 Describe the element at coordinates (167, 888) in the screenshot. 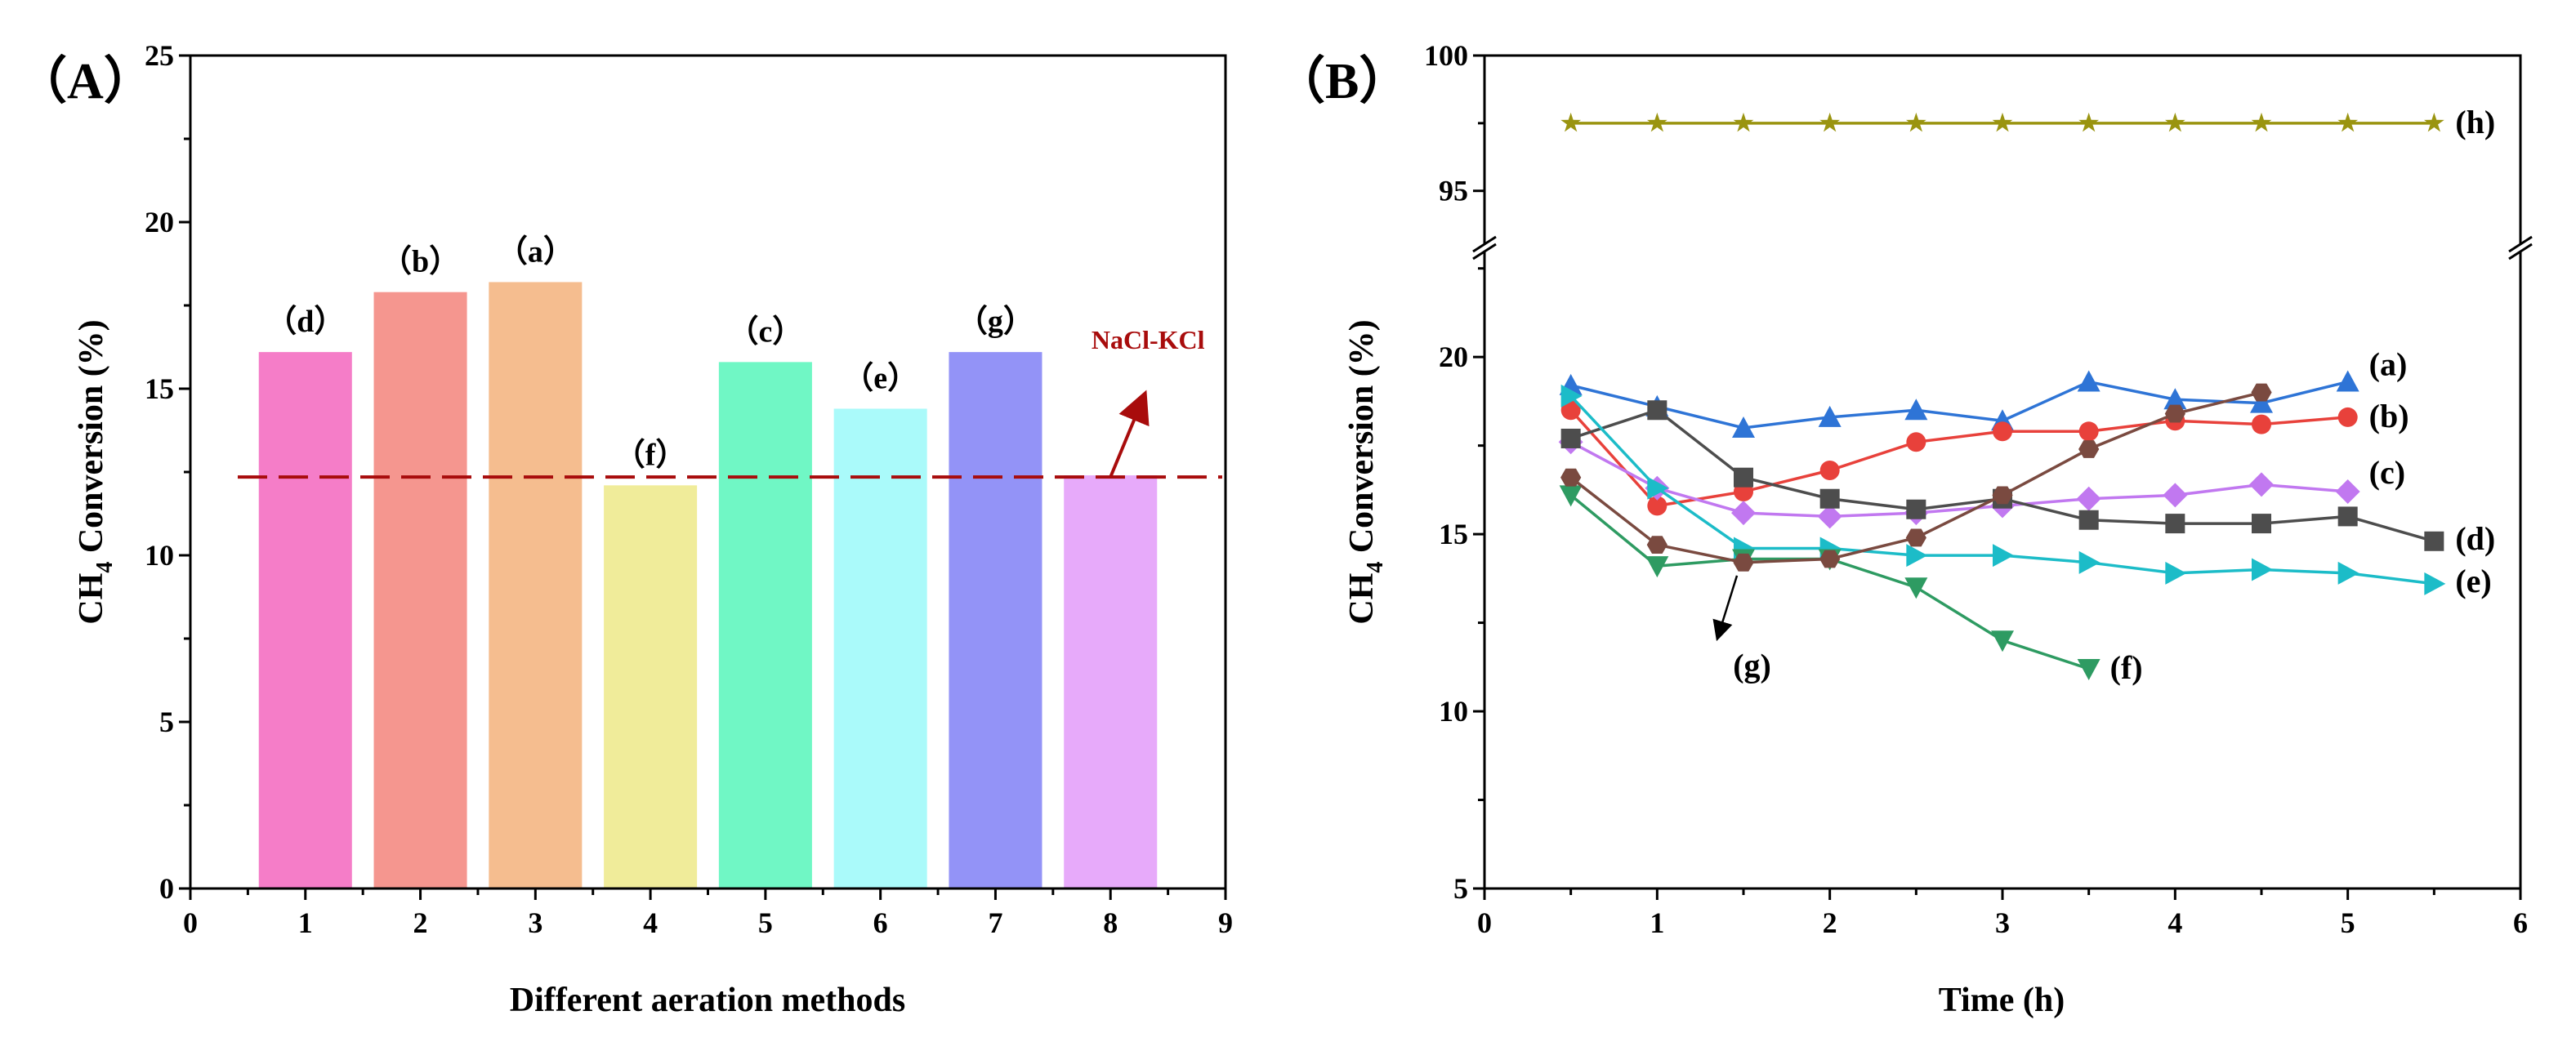

I see `y-tick-label-0: 0` at that location.